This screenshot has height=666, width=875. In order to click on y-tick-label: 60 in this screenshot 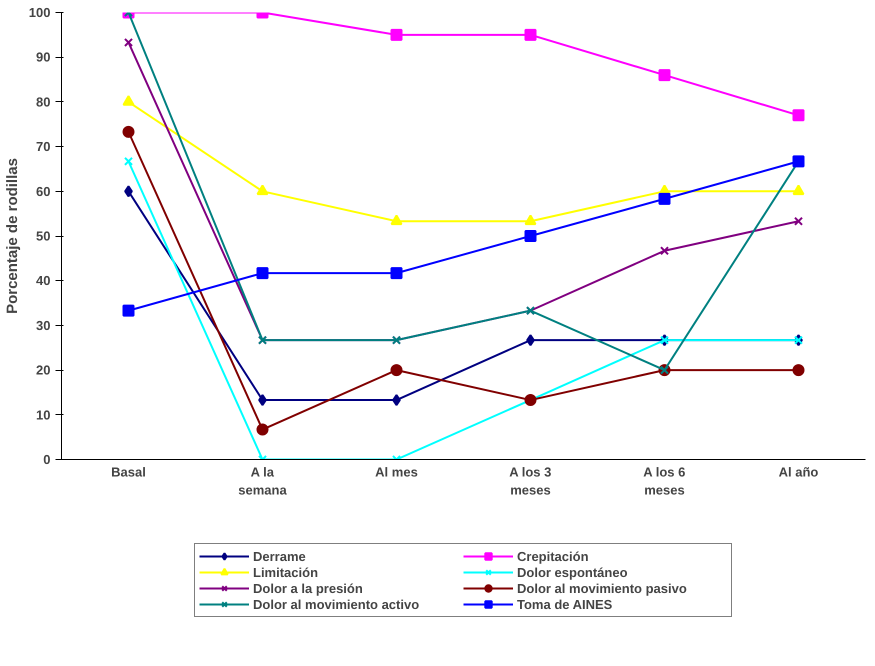, I will do `click(43, 191)`.